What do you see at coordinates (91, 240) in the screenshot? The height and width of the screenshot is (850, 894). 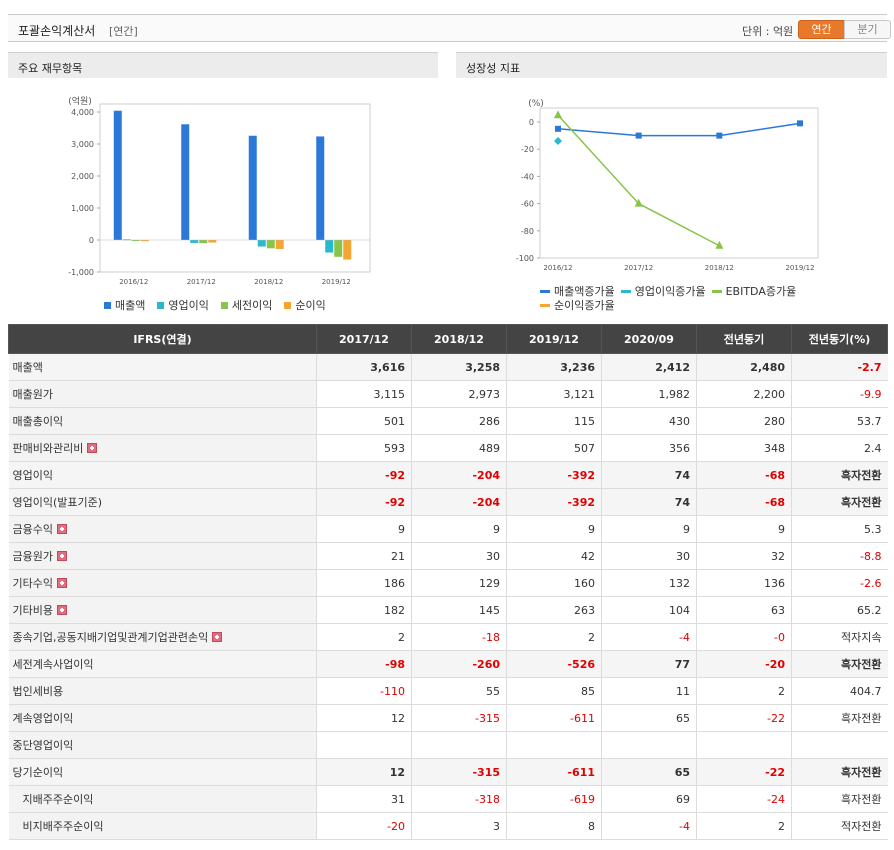 I see `bar-y-tick-label: 0` at bounding box center [91, 240].